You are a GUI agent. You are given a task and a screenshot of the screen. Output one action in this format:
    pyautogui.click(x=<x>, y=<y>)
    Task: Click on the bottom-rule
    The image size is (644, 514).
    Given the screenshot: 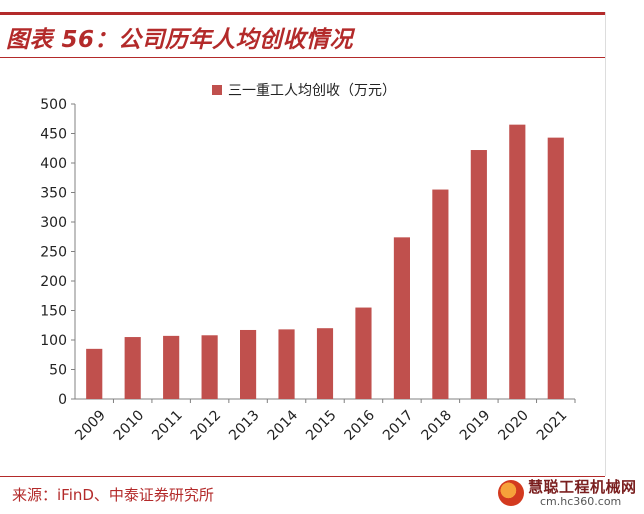 What is the action you would take?
    pyautogui.click(x=302, y=476)
    